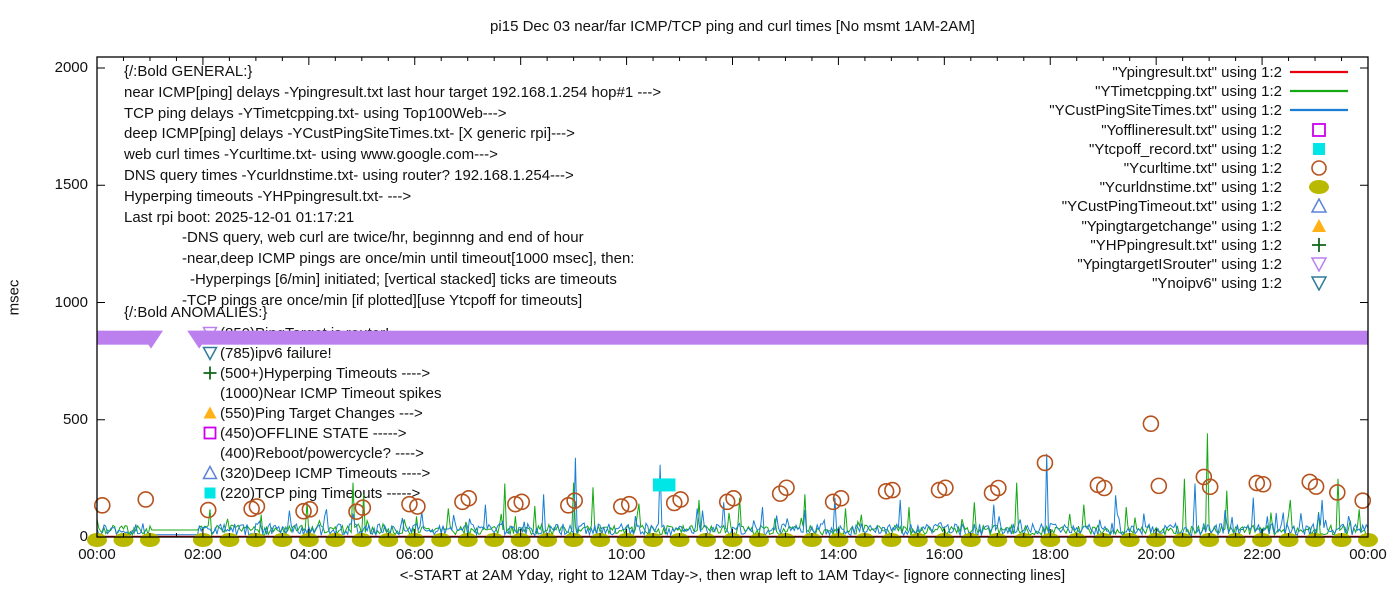 This screenshot has width=1400, height=600. I want to click on y-tick-label: 0, so click(83, 536).